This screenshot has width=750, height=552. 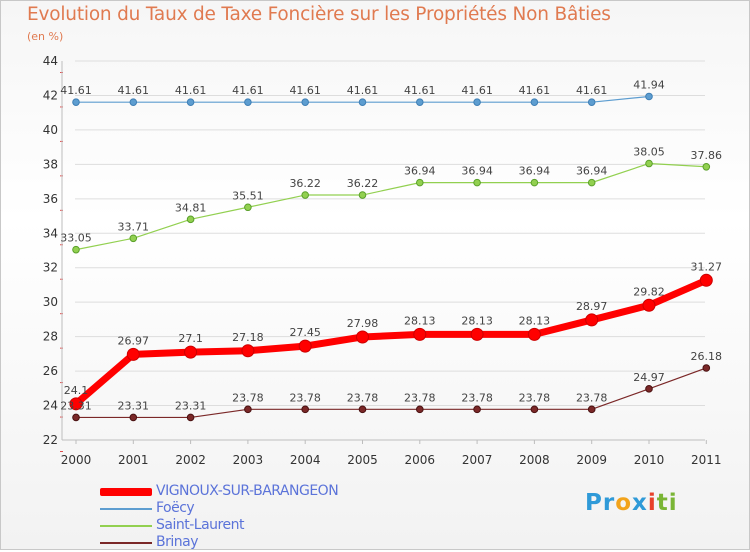 What do you see at coordinates (707, 266) in the screenshot?
I see `data-label-vignoux: 31.27` at bounding box center [707, 266].